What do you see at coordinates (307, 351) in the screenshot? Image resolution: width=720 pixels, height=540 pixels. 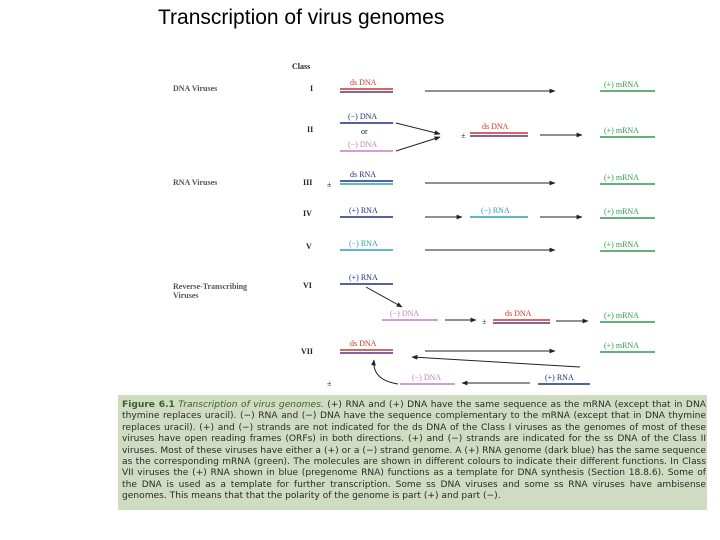 I see `class-label-7: VII` at bounding box center [307, 351].